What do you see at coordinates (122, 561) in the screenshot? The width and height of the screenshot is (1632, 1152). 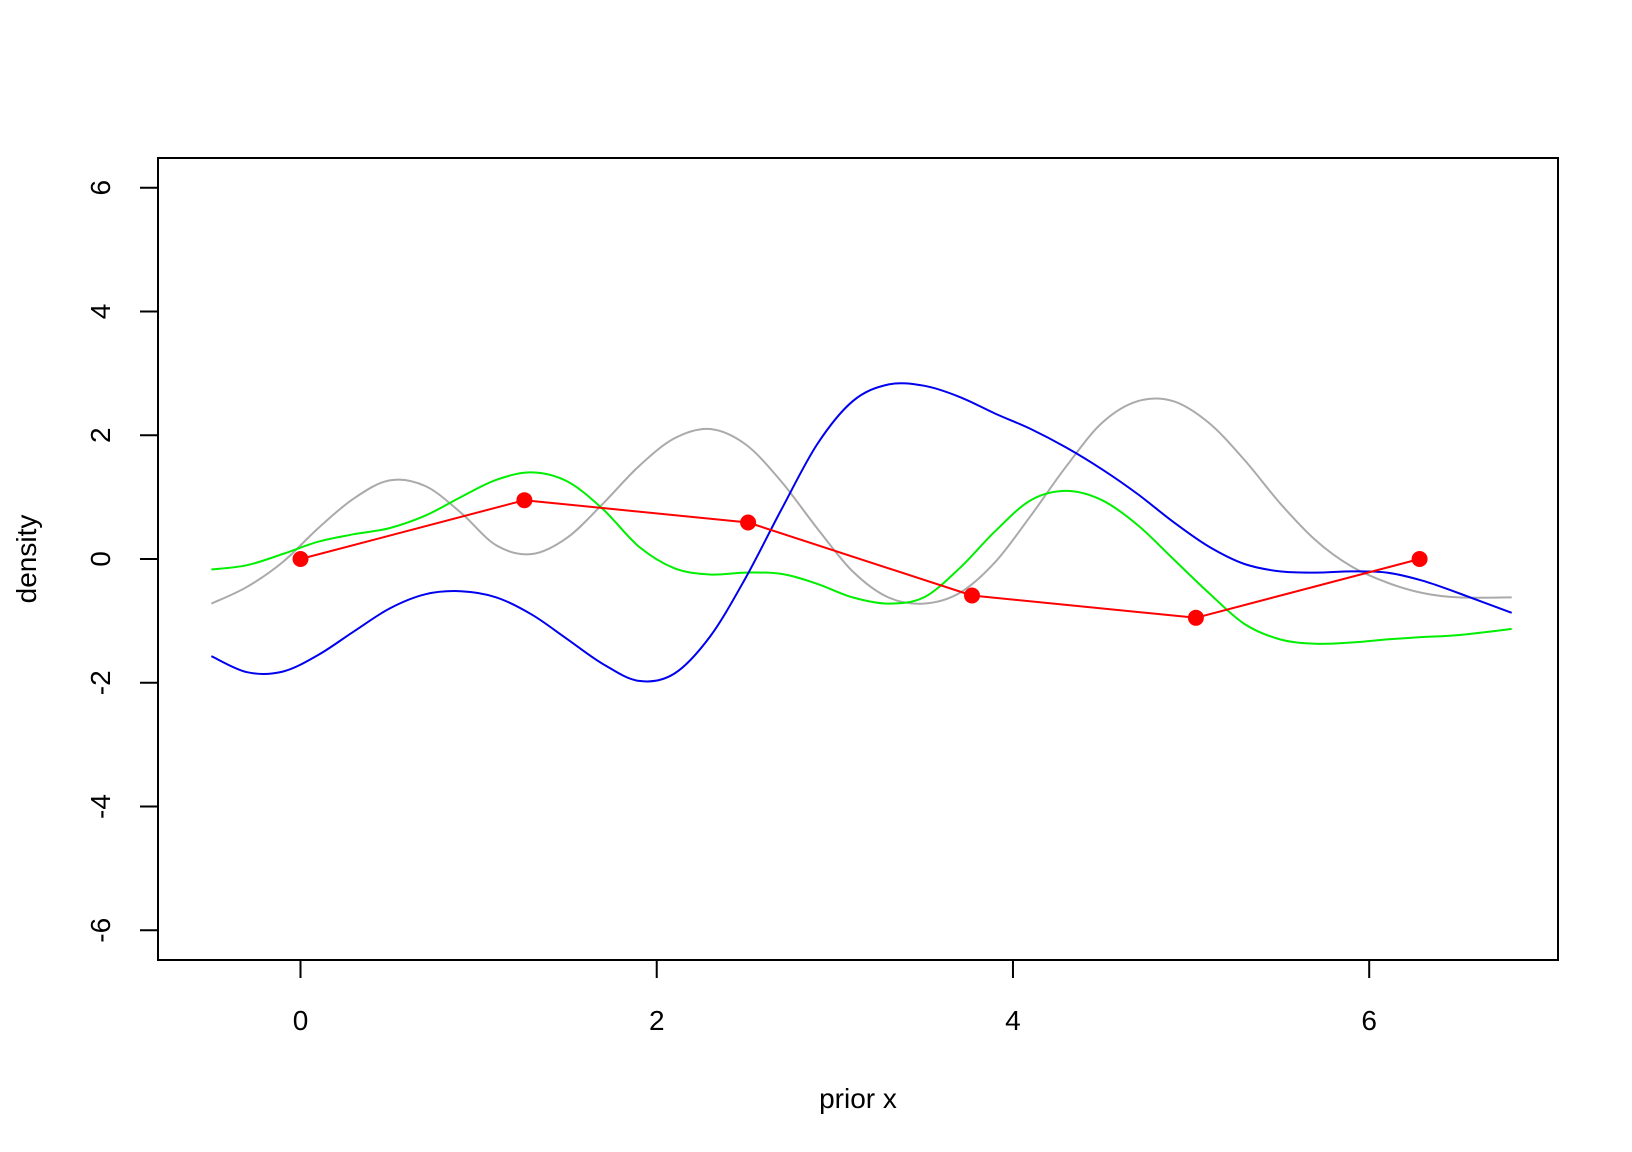 I see `y-axis: -6 -4 -2 0 2 4 6` at bounding box center [122, 561].